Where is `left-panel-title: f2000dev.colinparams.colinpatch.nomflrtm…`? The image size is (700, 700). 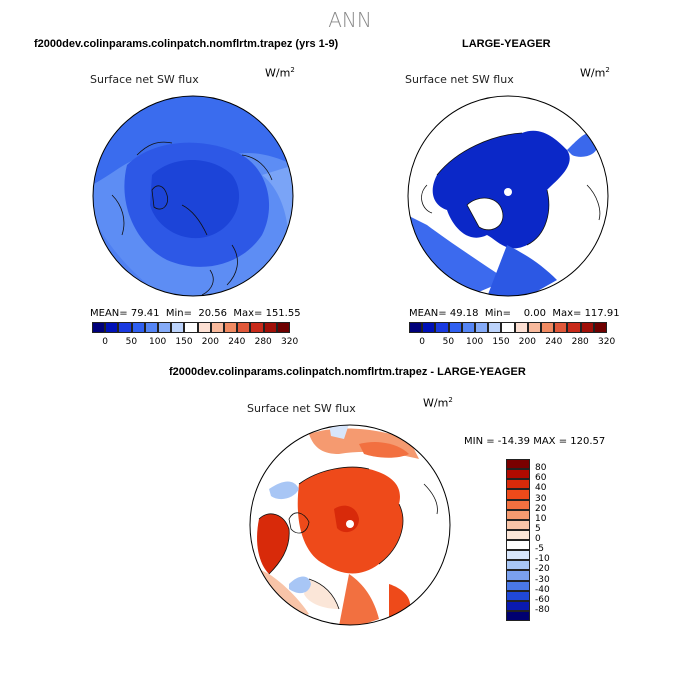
left-panel-title: f2000dev.colinparams.colinpatch.nomflrtm… is located at coordinates (186, 44).